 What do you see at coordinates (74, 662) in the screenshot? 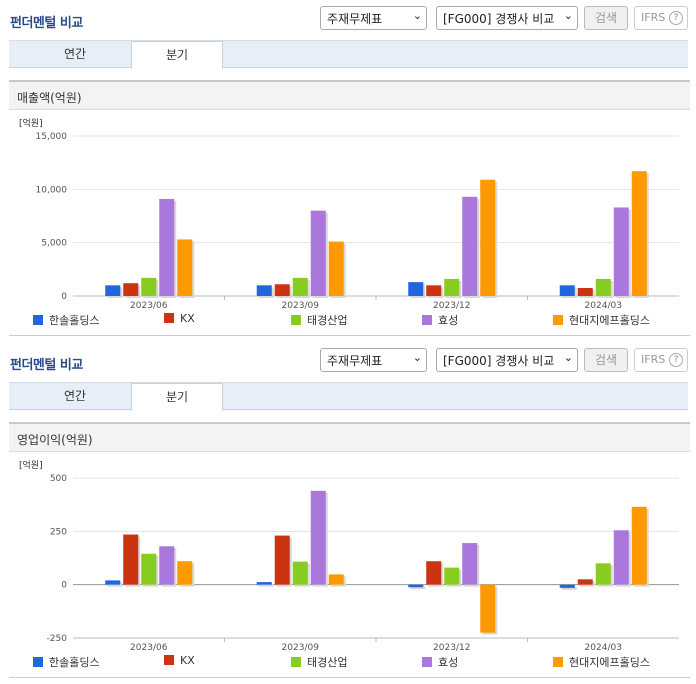
I see `legend-label: 한솔홀딩스` at bounding box center [74, 662].